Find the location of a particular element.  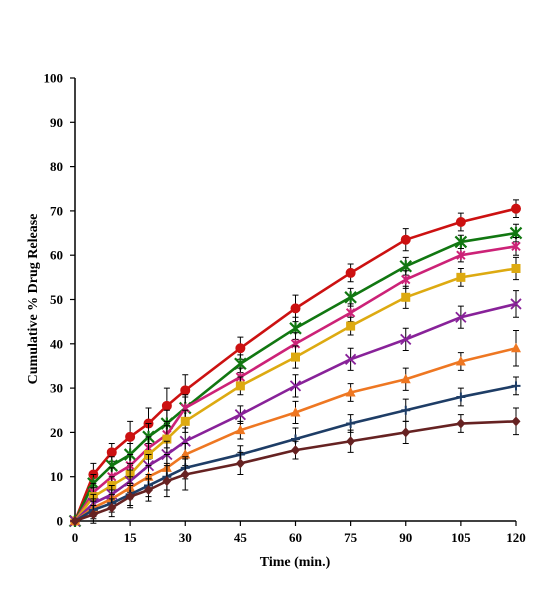

y-tick-label: 10 is located at coordinates (56, 476).